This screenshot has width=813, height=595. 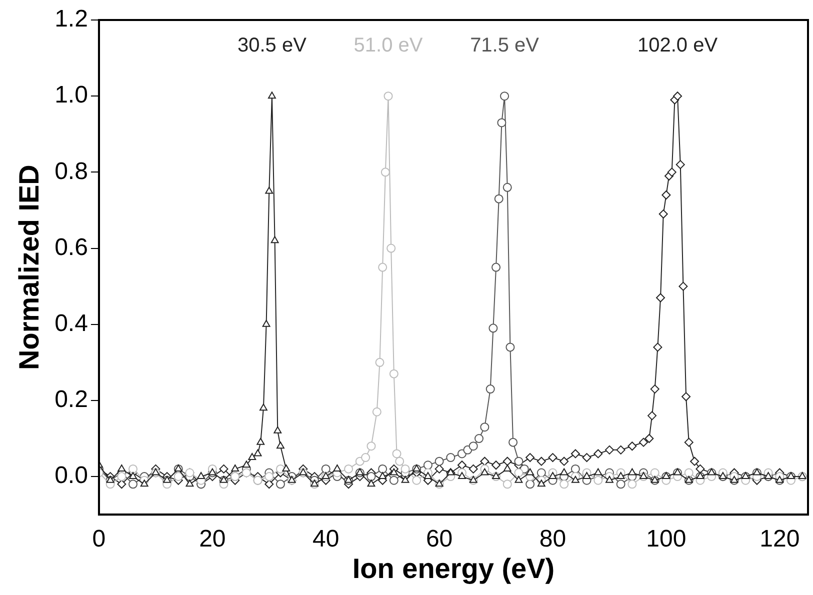 What do you see at coordinates (71, 476) in the screenshot?
I see `y-tick-label: 0.0` at bounding box center [71, 476].